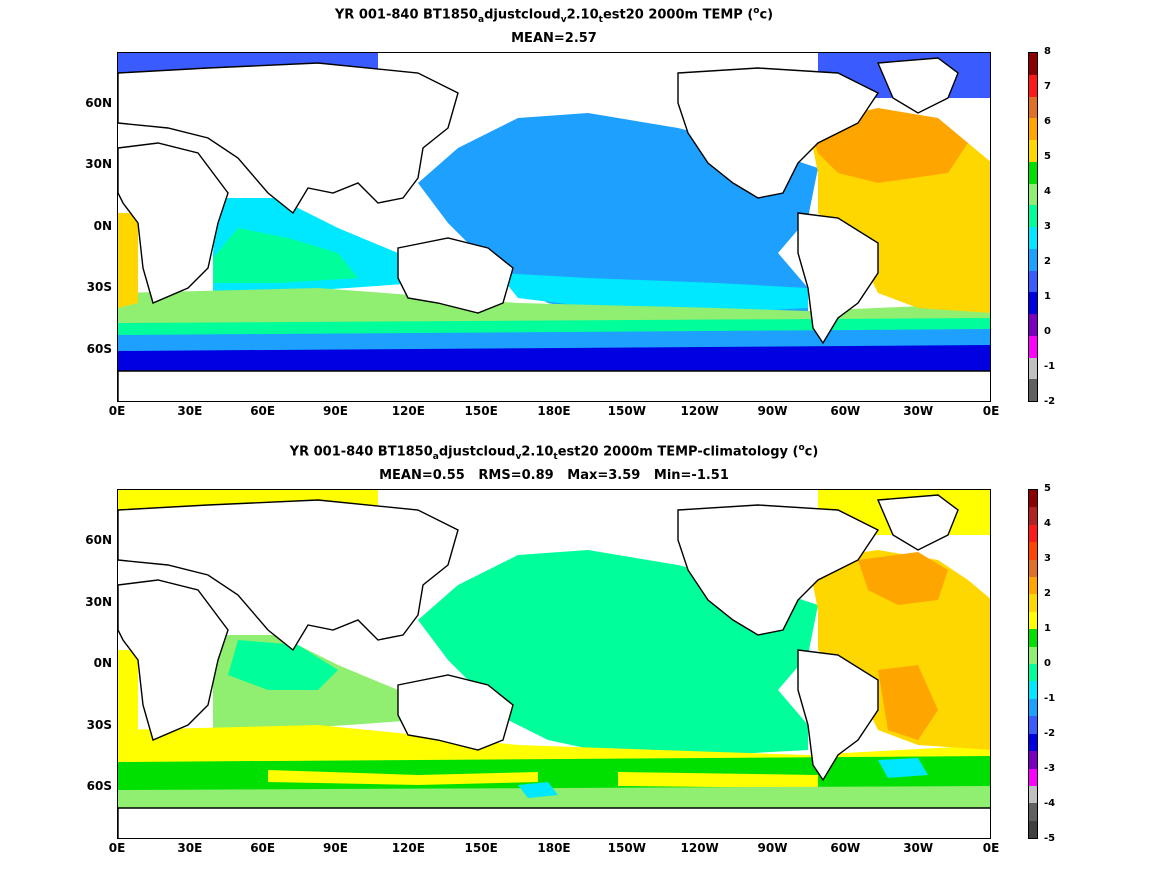  Describe the element at coordinates (554, 38) in the screenshot. I see `top-map-stats: MEAN=2.57` at that location.